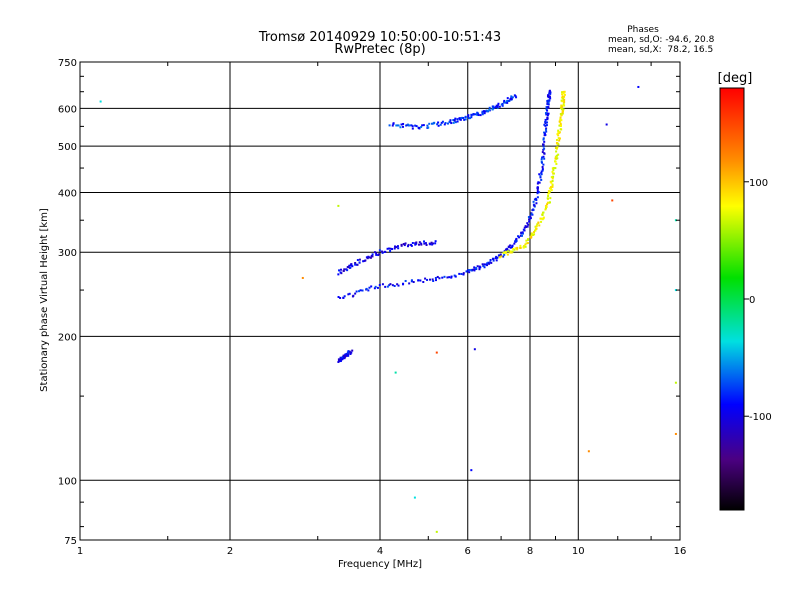 This screenshot has width=800, height=600. What do you see at coordinates (67, 109) in the screenshot?
I see `y-tick-label: 600` at bounding box center [67, 109].